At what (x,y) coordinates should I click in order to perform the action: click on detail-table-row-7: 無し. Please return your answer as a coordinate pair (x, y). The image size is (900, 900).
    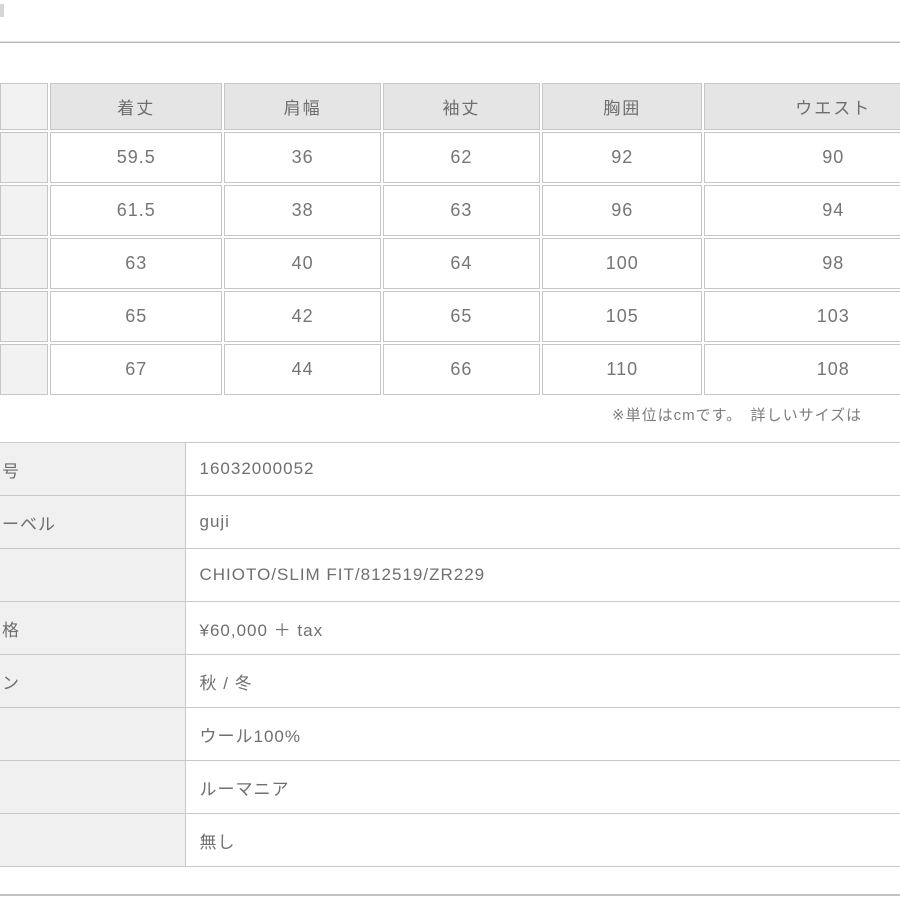
    Looking at the image, I should click on (450, 840).